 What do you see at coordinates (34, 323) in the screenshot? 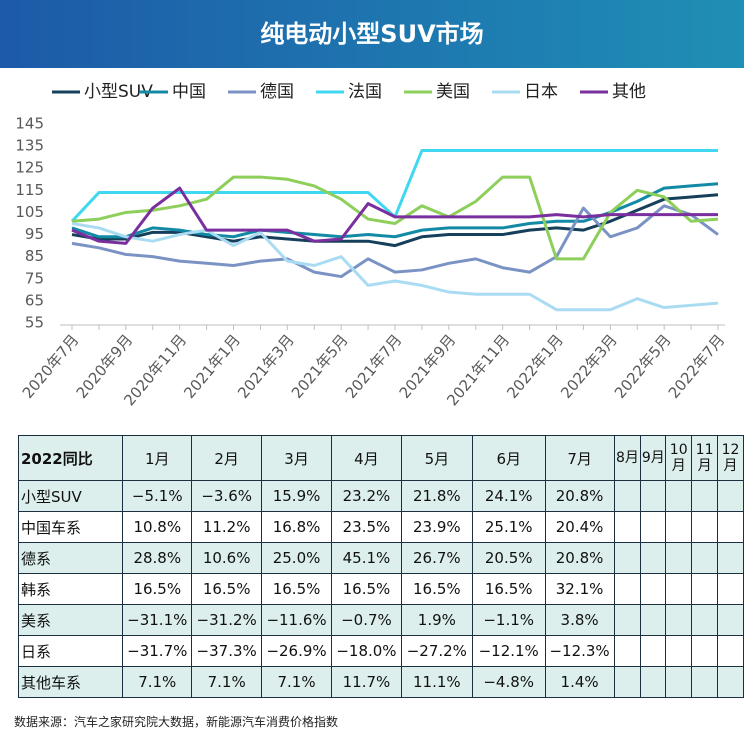
I see `y-tick-label: 55` at bounding box center [34, 323].